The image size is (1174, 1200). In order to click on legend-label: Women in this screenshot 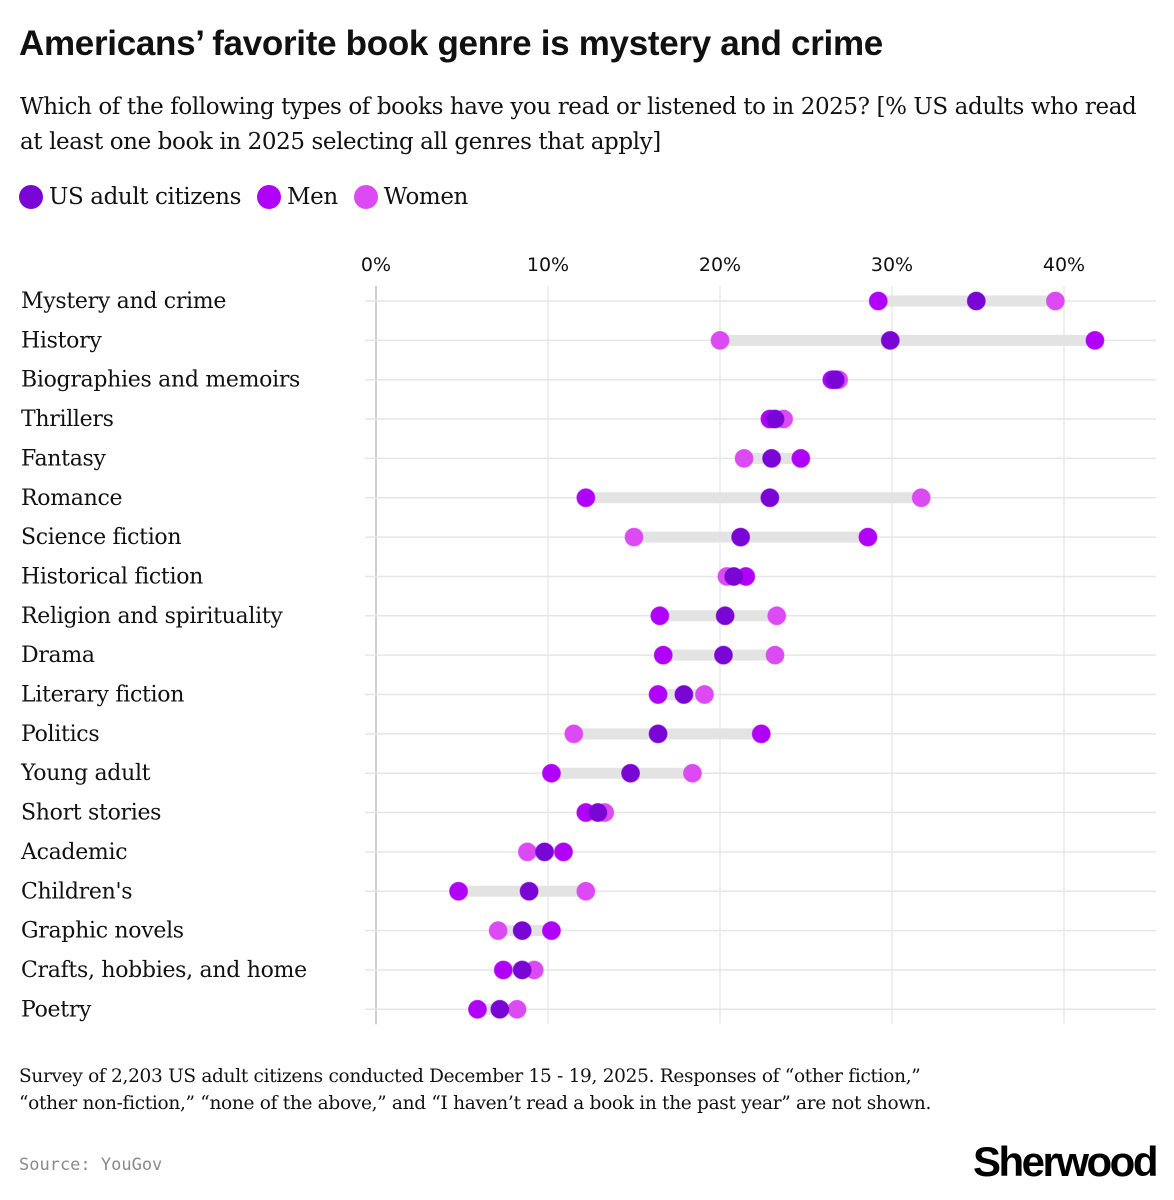, I will do `click(426, 197)`.